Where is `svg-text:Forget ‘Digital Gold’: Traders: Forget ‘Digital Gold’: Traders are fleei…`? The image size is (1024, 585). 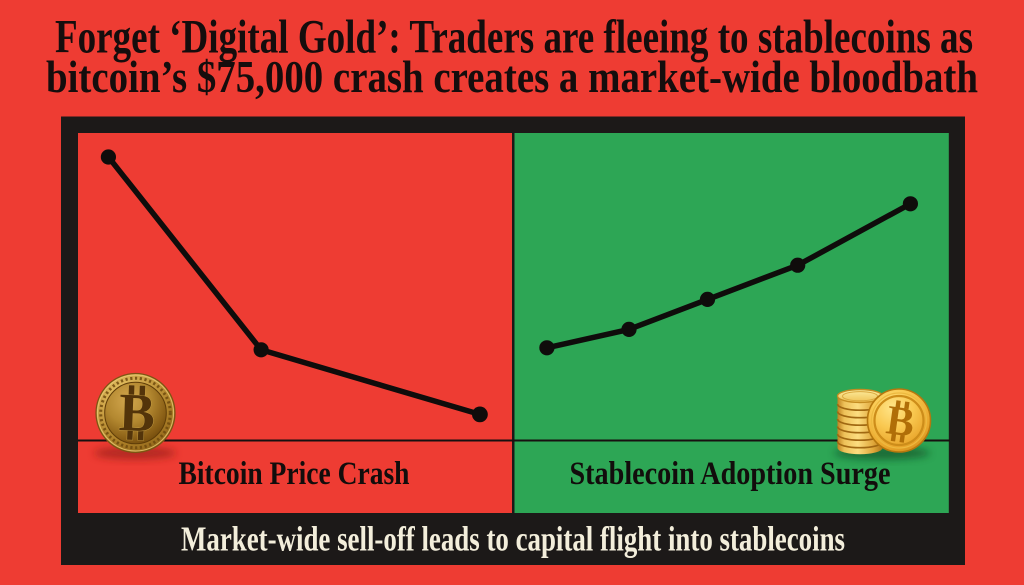 svg-text:Forget ‘Digital Gold’: Traders: Forget ‘Digital Gold’: Traders are fleei… is located at coordinates (514, 38).